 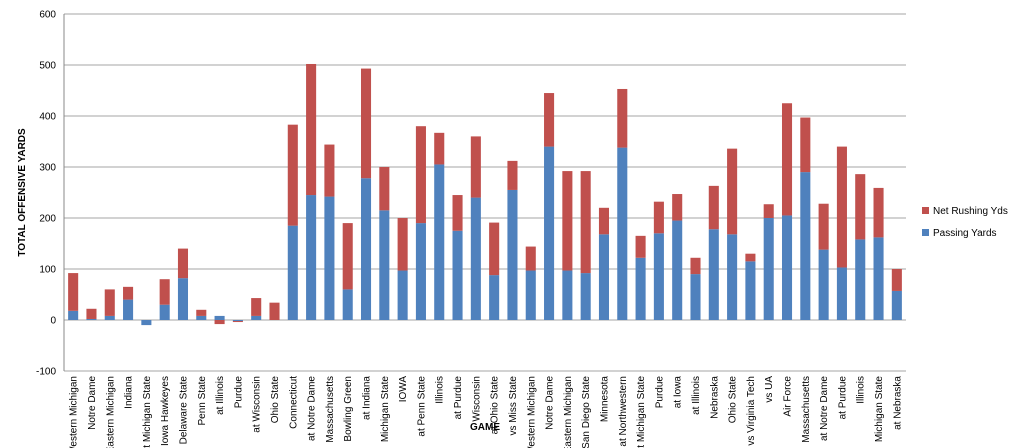 I want to click on x-tick-label: vs UA, so click(x=769, y=389).